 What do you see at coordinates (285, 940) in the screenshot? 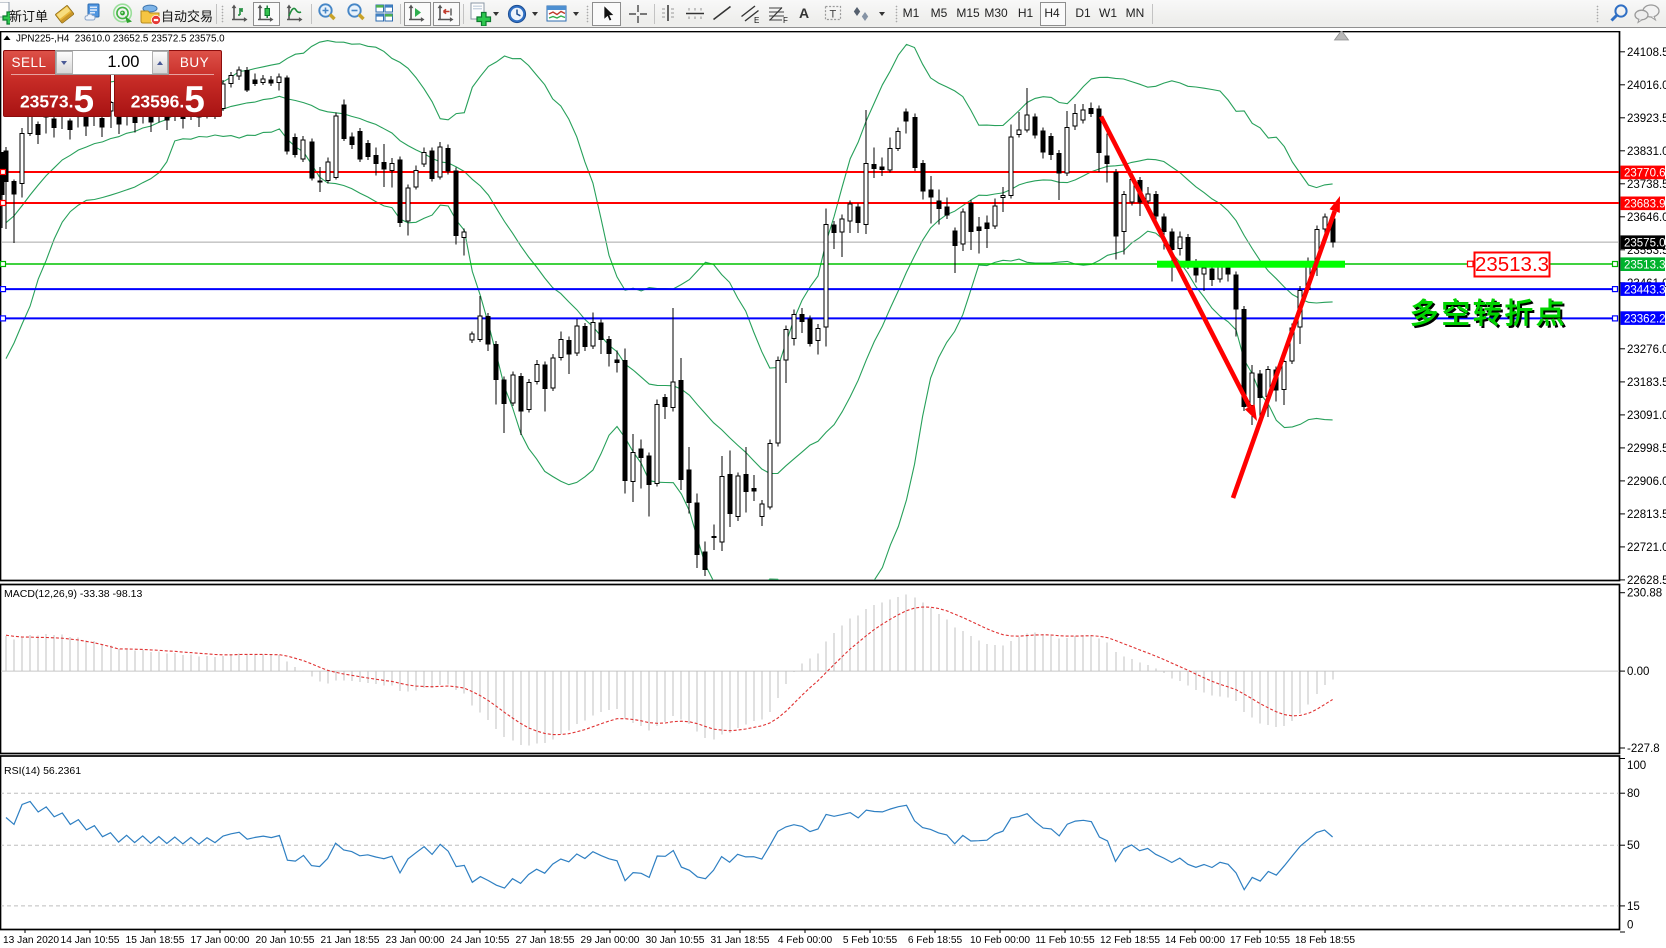
I see `svg-text: 20 Jan 10:55` at bounding box center [285, 940].